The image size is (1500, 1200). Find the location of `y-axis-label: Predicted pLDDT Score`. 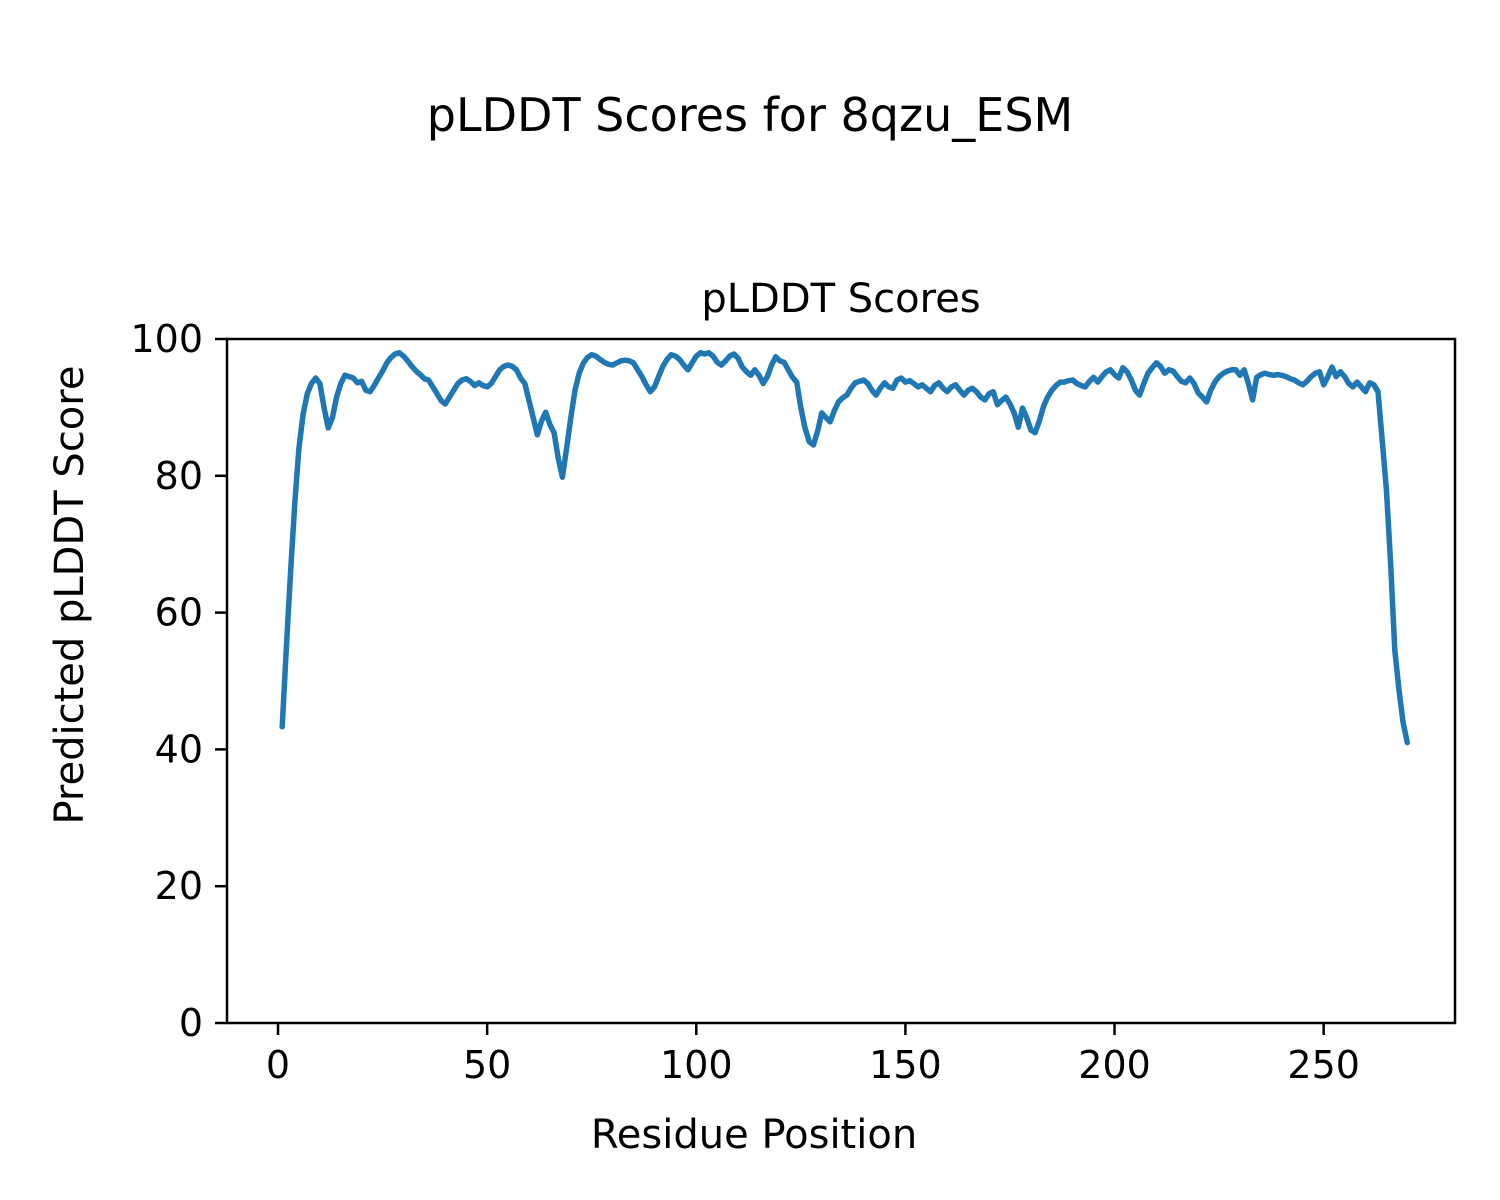

y-axis-label: Predicted pLDDT Score is located at coordinates (70, 595).